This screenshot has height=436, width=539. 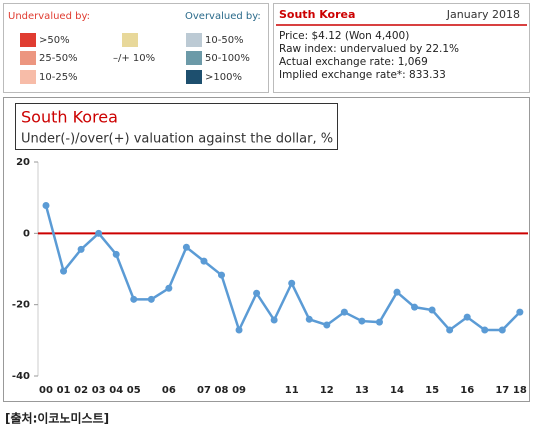 What do you see at coordinates (344, 36) in the screenshot?
I see `info-line: Price: $4.12 (Won 4,400)` at bounding box center [344, 36].